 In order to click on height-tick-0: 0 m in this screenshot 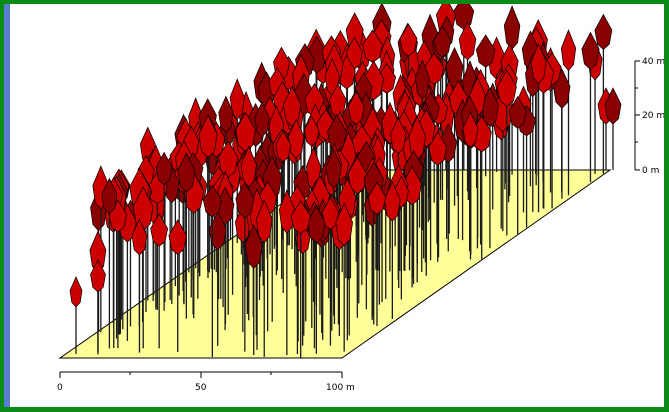, I will do `click(650, 171)`.